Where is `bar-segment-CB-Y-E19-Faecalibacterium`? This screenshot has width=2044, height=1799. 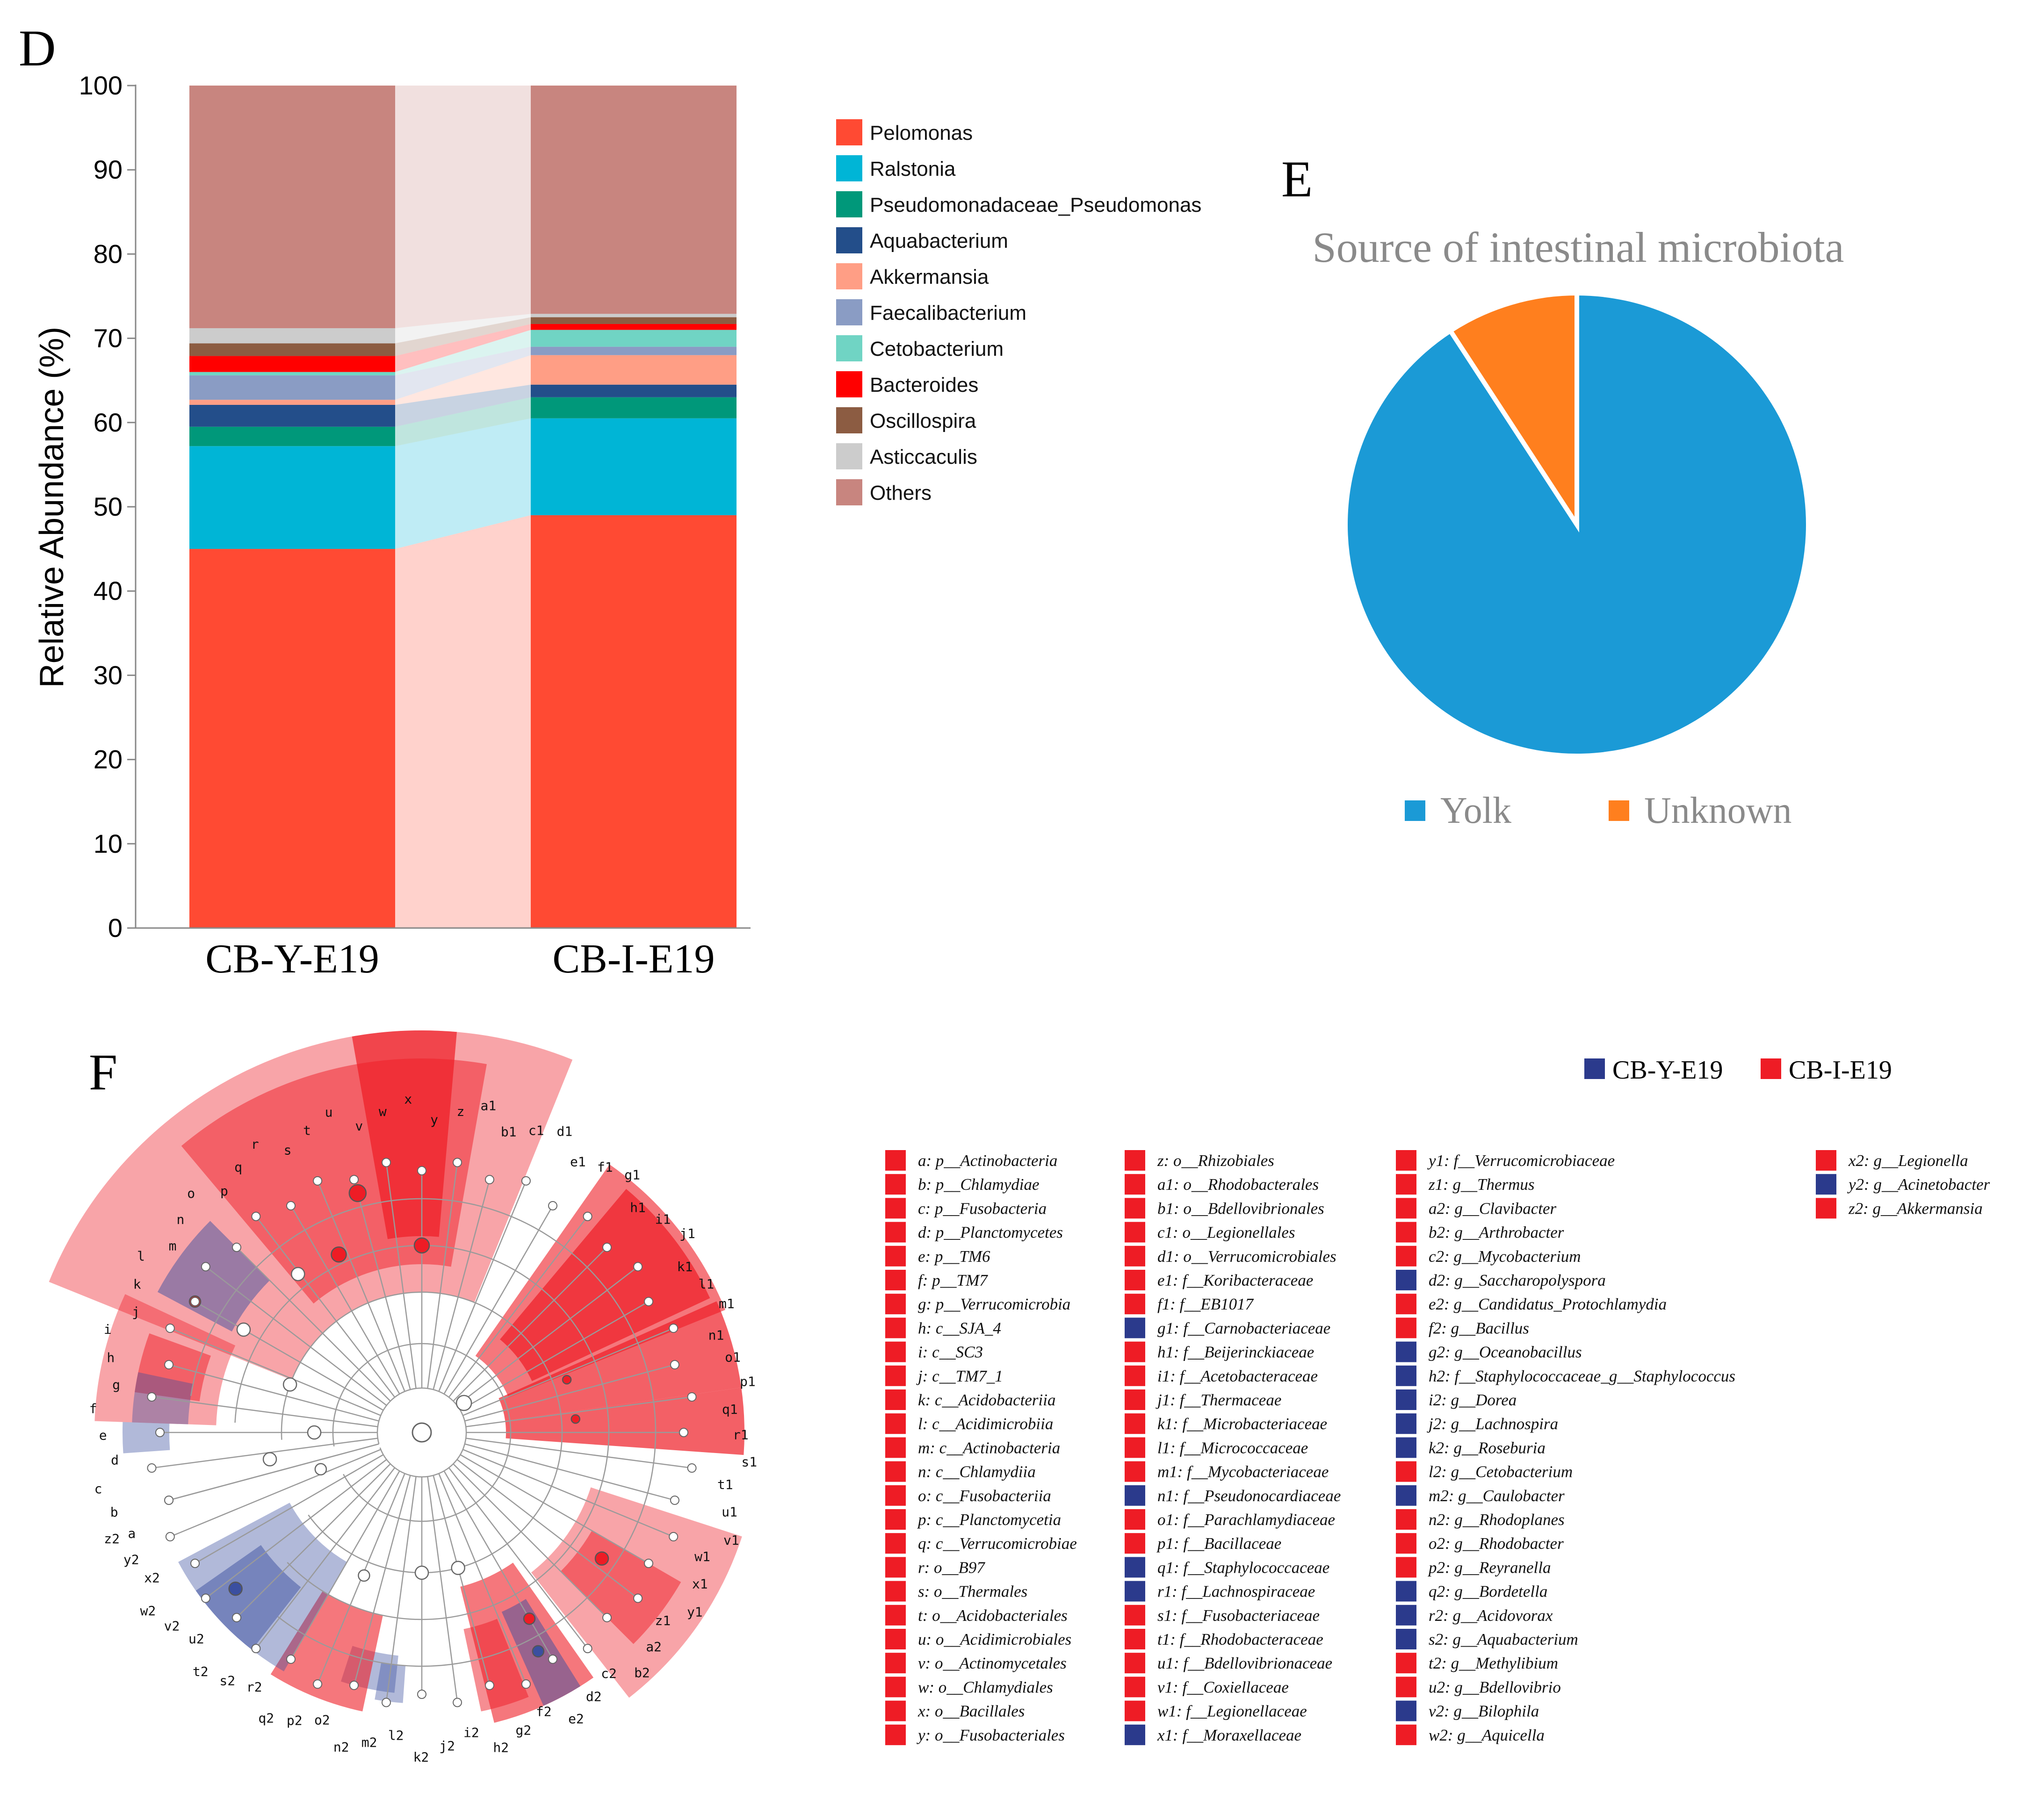
bar-segment-CB-Y-E19-Faecalibacterium is located at coordinates (292, 387).